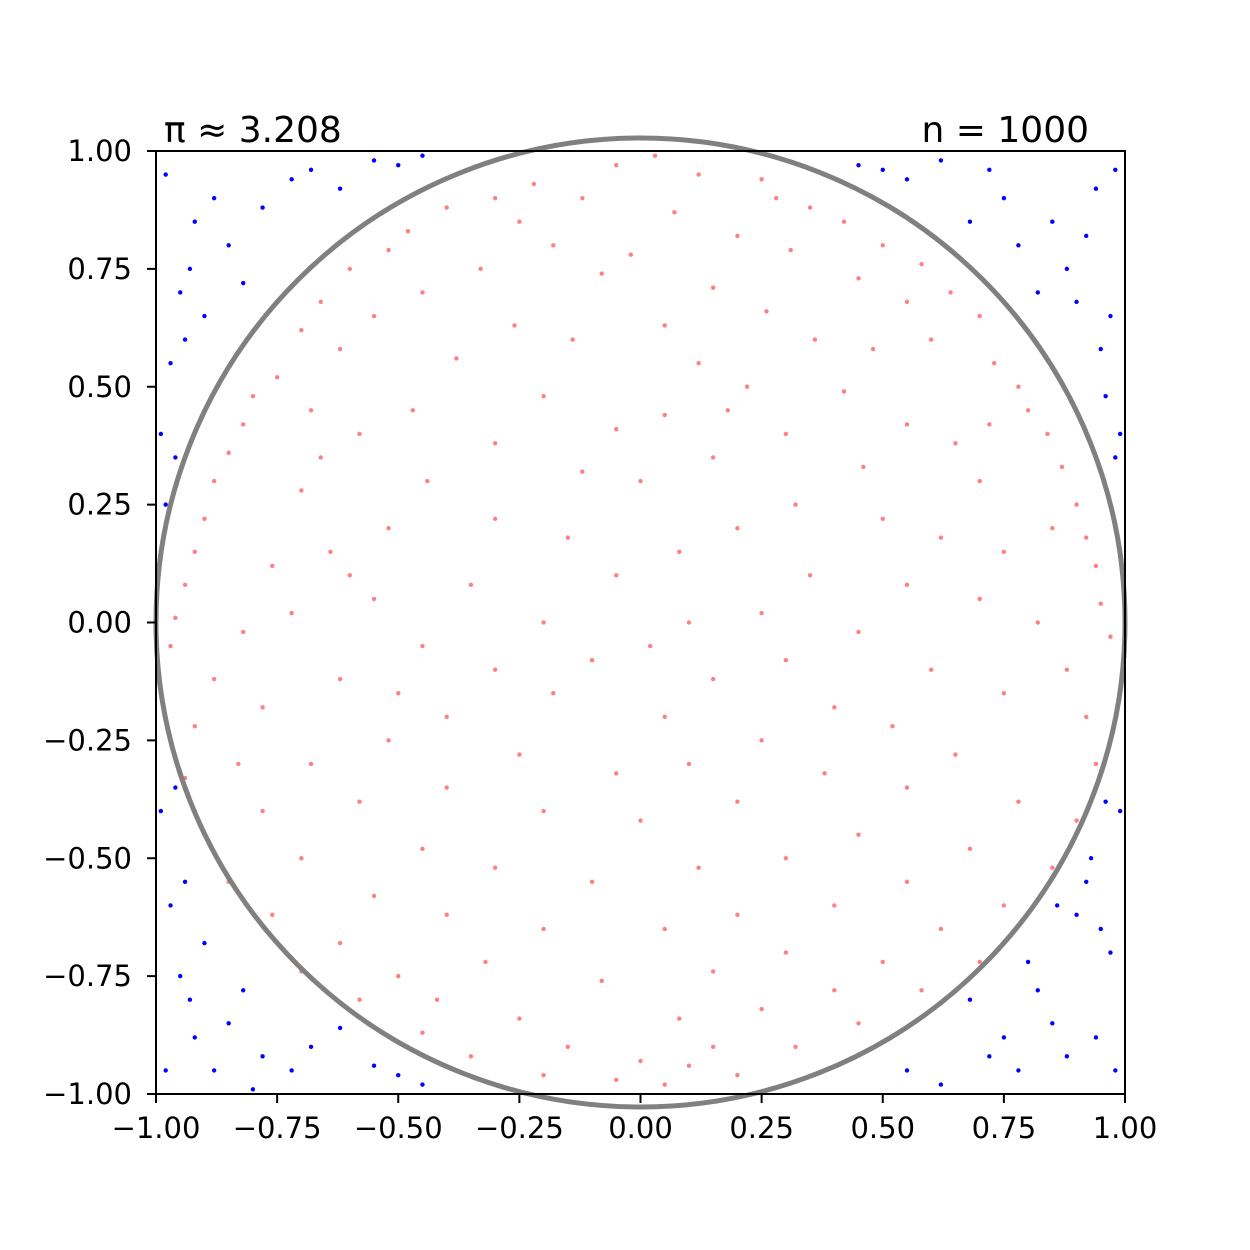  I want to click on x-tick-label: 1.00, so click(1125, 1128).